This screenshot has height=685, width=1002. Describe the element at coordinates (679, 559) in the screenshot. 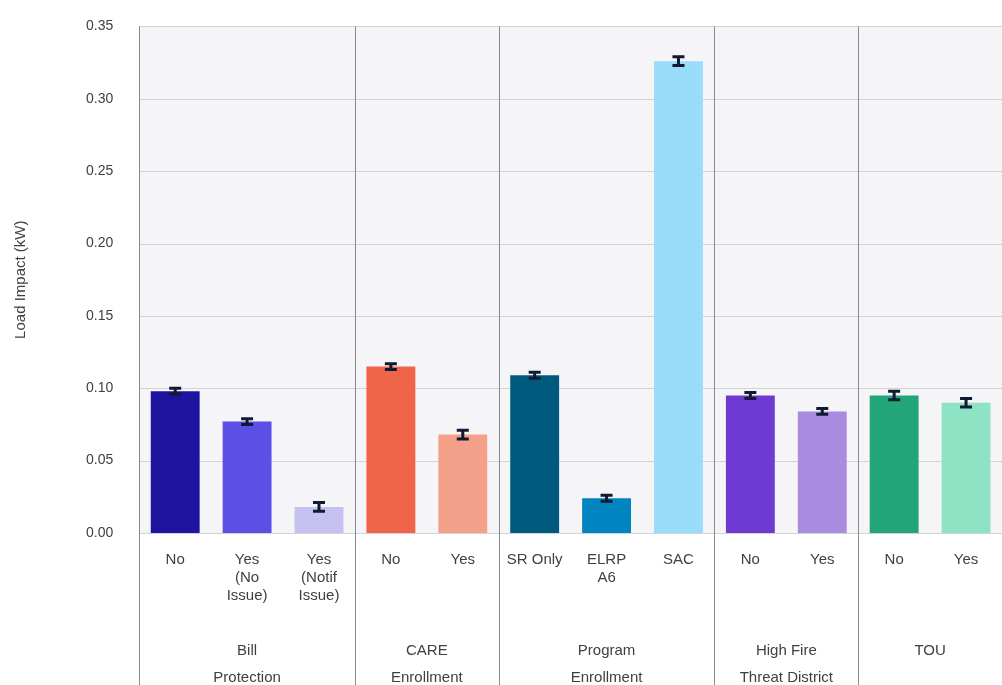

I see `x-tick-label: SAC` at that location.